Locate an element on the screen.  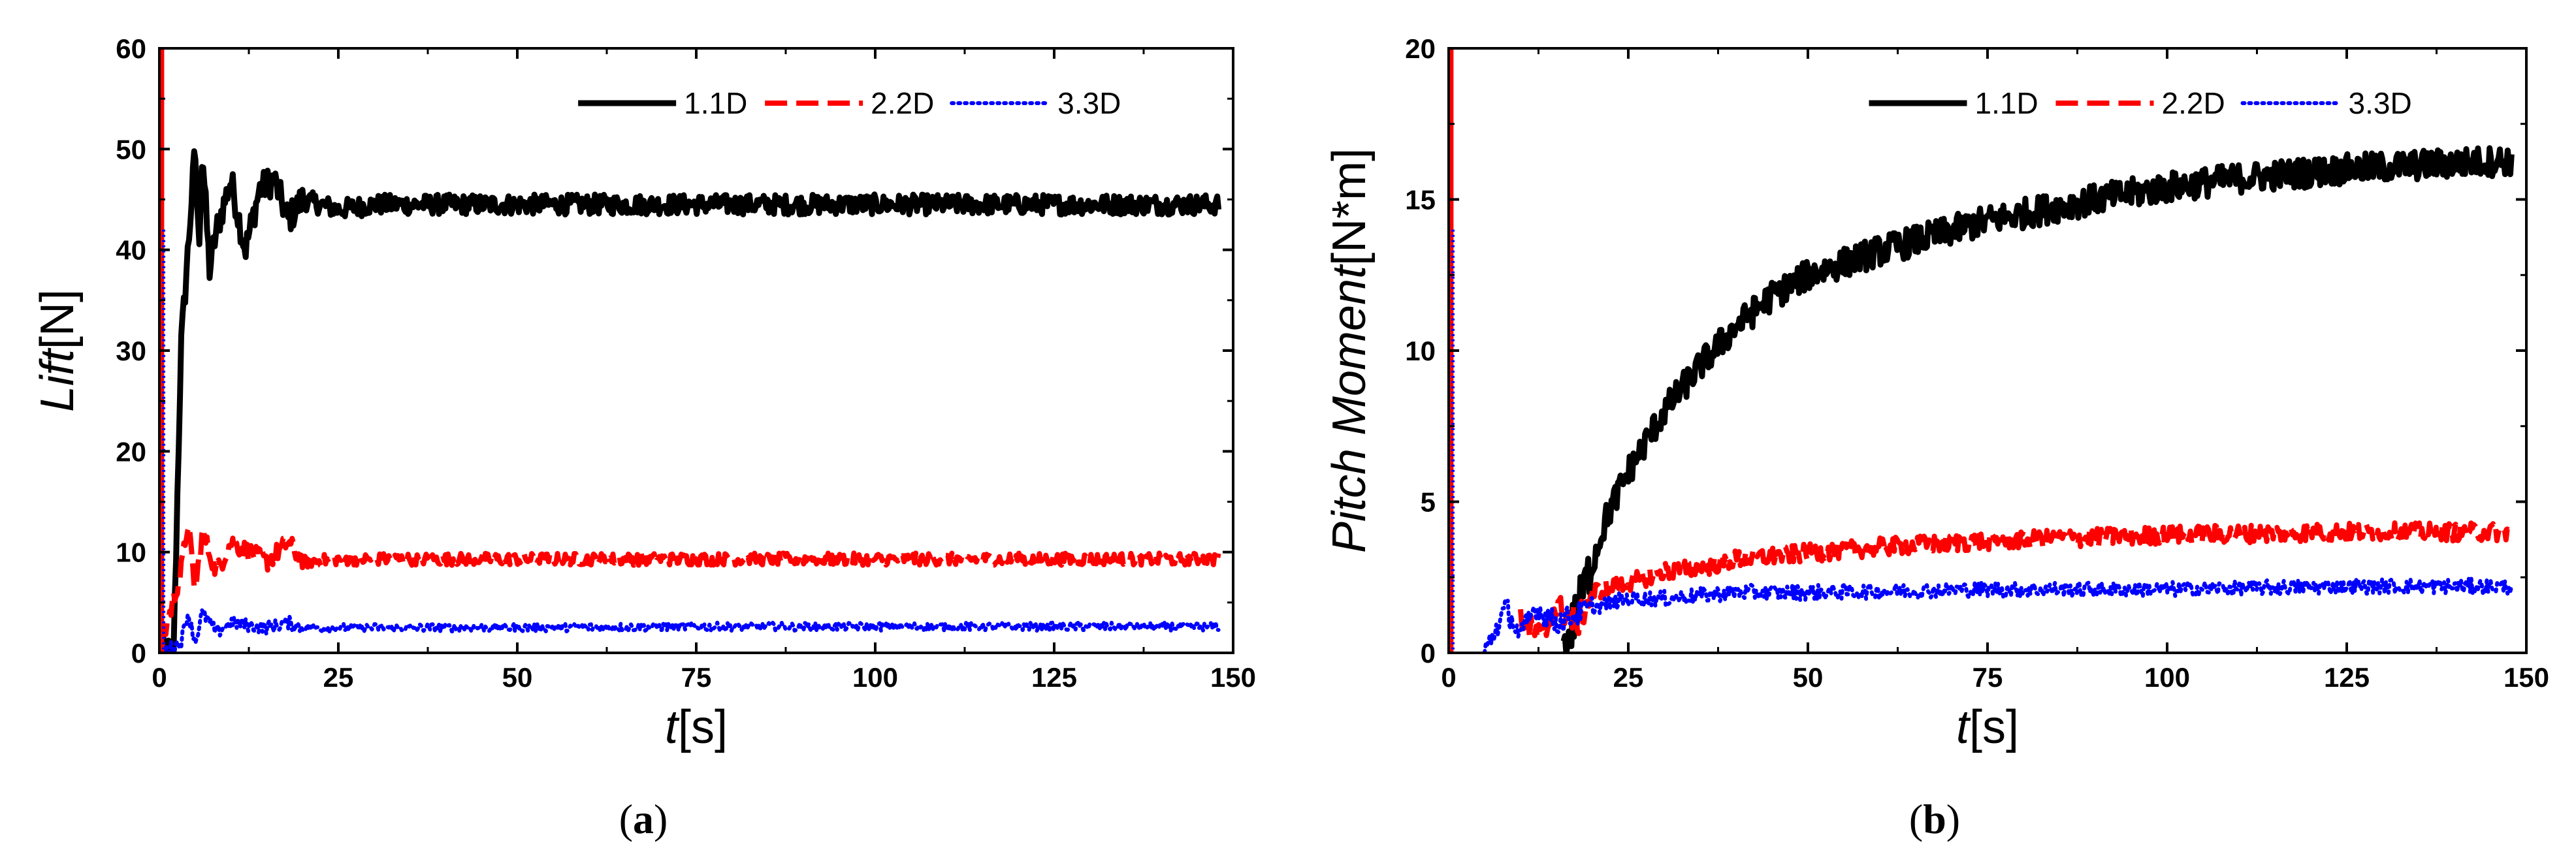
y-axis-title-unit: [N] is located at coordinates (57, 319).